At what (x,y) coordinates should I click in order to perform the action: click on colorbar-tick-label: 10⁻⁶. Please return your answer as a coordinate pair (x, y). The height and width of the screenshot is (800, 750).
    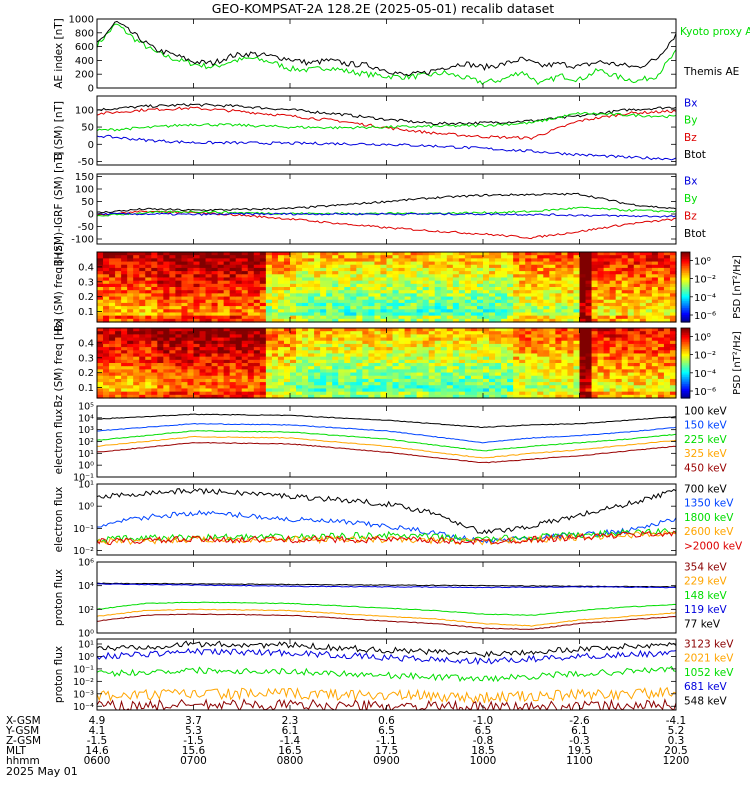
    Looking at the image, I should click on (705, 392).